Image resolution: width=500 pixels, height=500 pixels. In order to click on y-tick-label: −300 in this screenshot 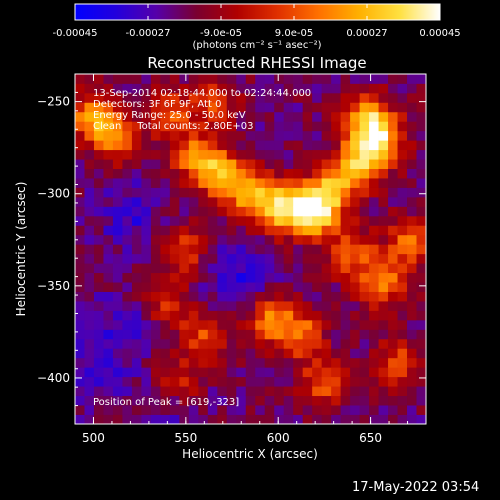, I will do `click(53, 194)`.